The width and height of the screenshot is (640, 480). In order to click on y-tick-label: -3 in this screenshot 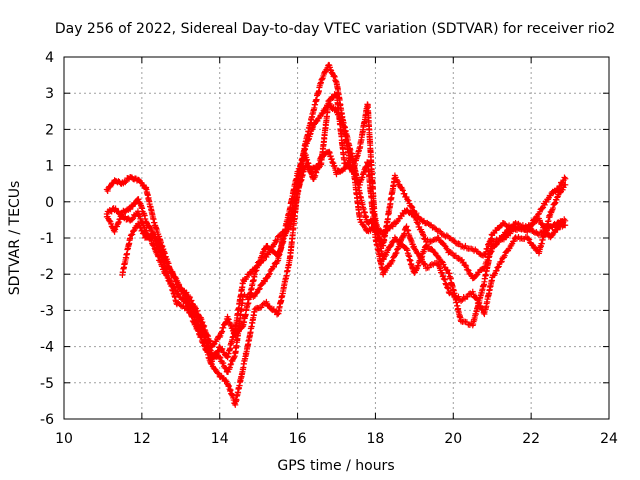, I will do `click(47, 311)`.